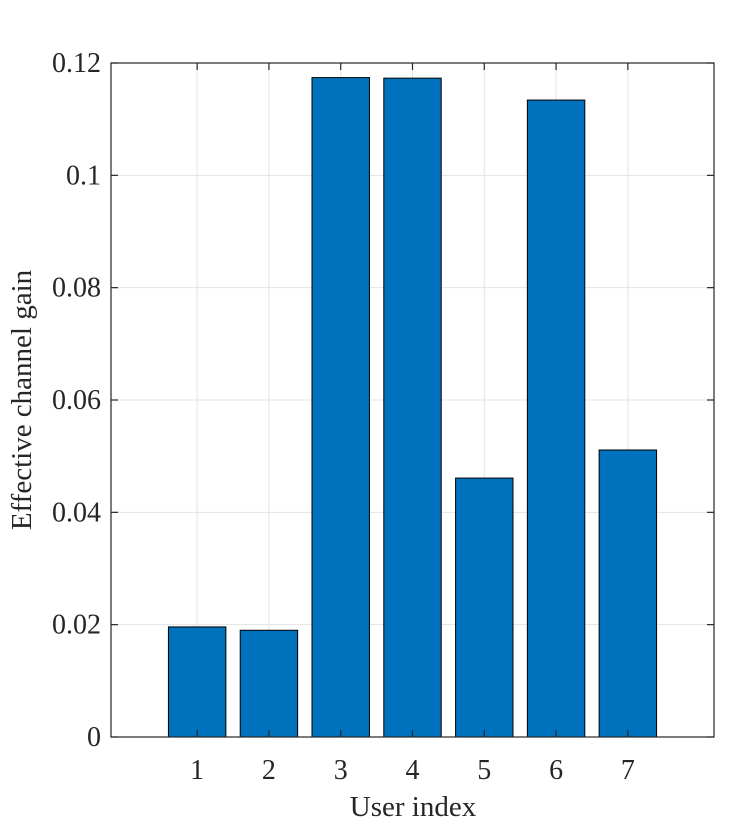 The height and width of the screenshot is (828, 747). What do you see at coordinates (76, 512) in the screenshot?
I see `y-tick-label: 0.04` at bounding box center [76, 512].